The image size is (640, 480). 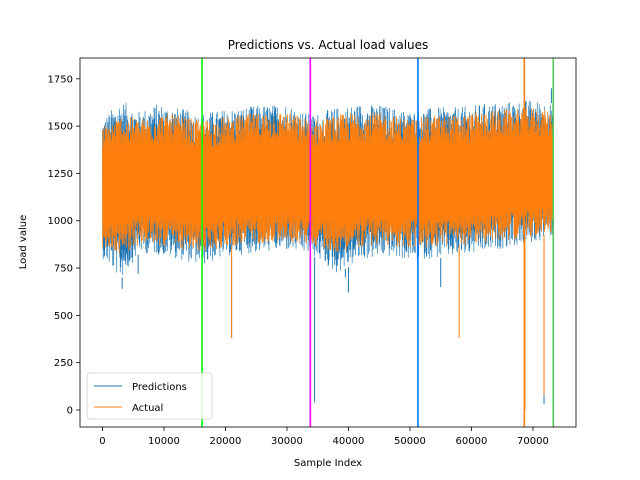 What do you see at coordinates (63, 363) in the screenshot?
I see `y-tick-label-1: 250` at bounding box center [63, 363].